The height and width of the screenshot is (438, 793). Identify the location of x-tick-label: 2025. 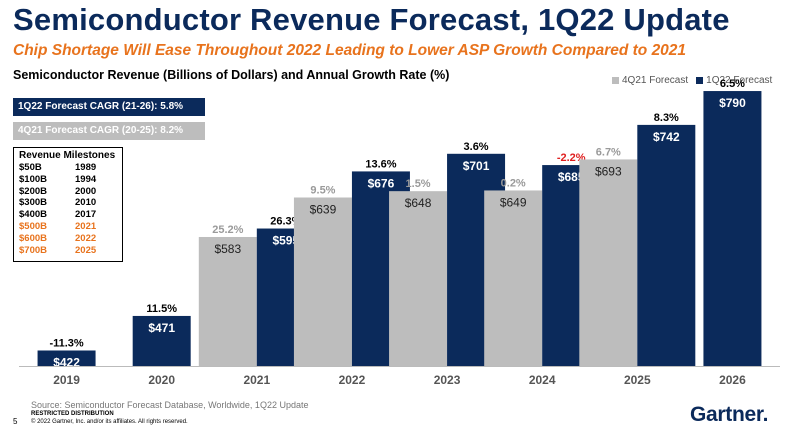
(637, 380).